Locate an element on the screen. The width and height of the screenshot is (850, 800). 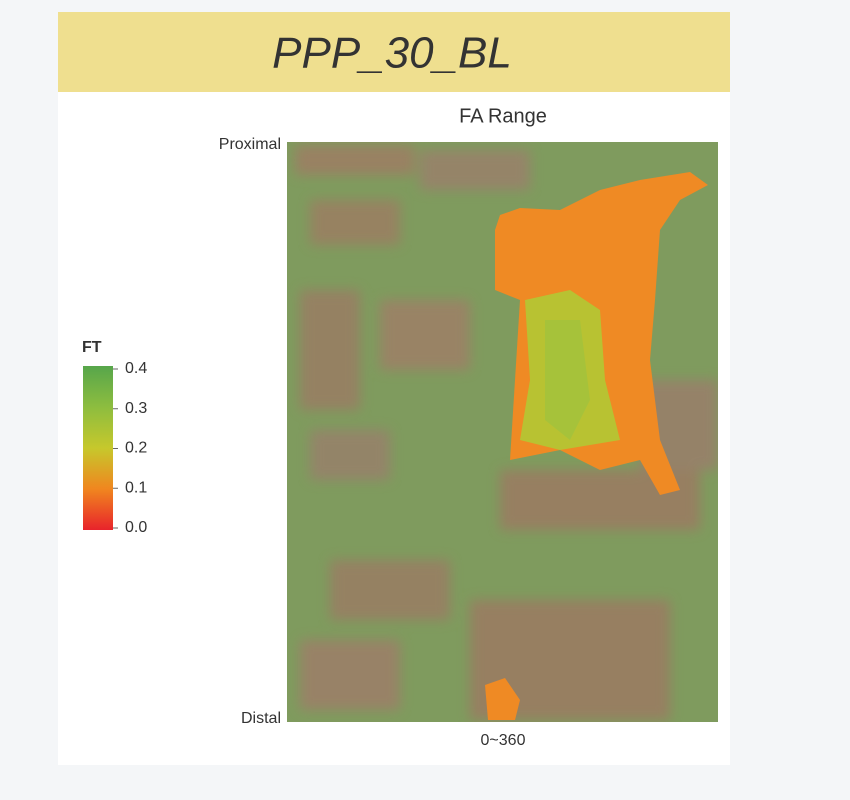
colorbar is located at coordinates (98, 448).